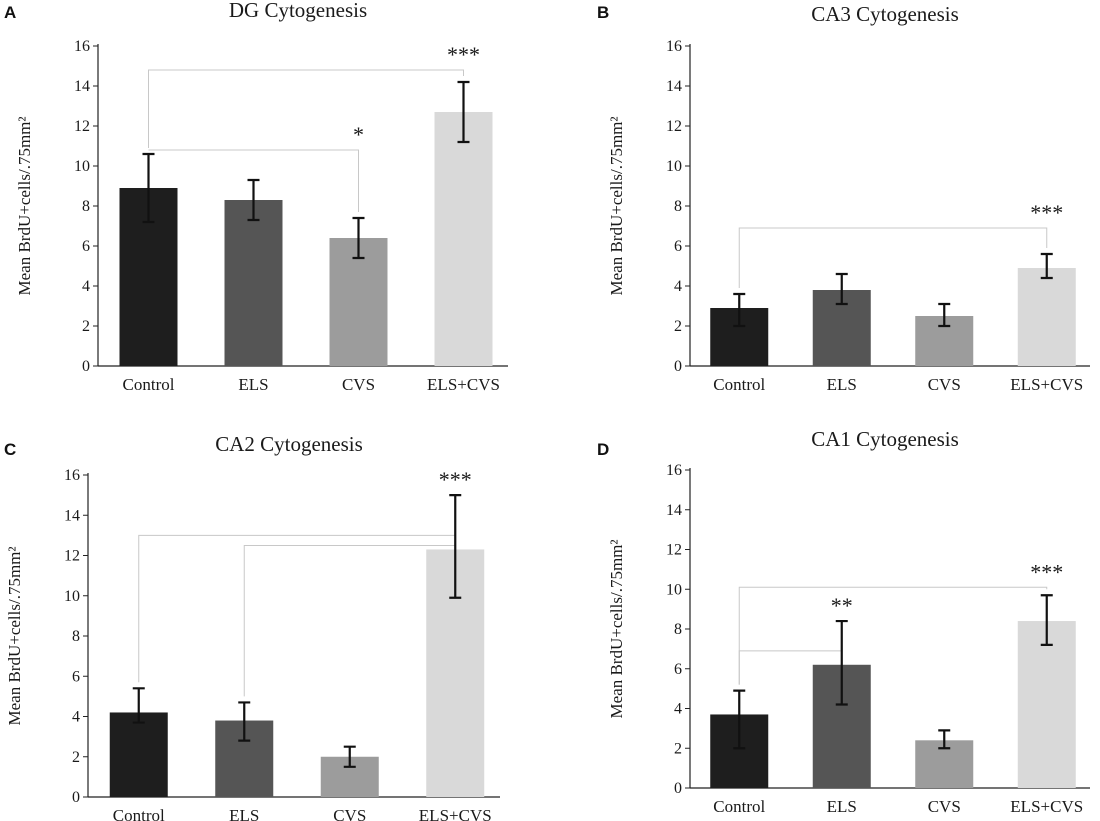 The image size is (1100, 821). I want to click on chart-title: CA2 Cytogenesis, so click(289, 444).